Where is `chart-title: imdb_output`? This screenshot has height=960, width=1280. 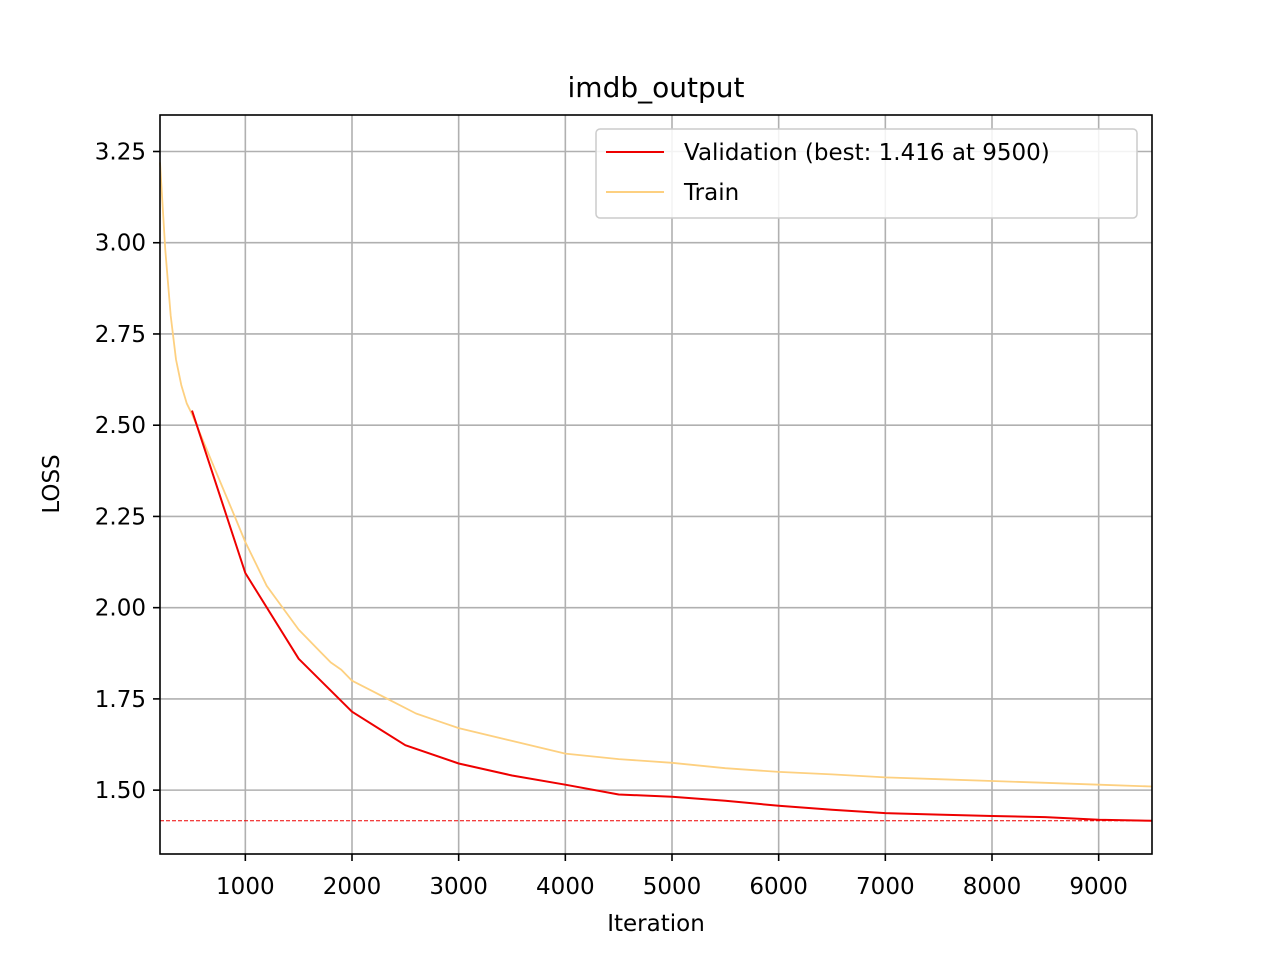
chart-title: imdb_output is located at coordinates (656, 87).